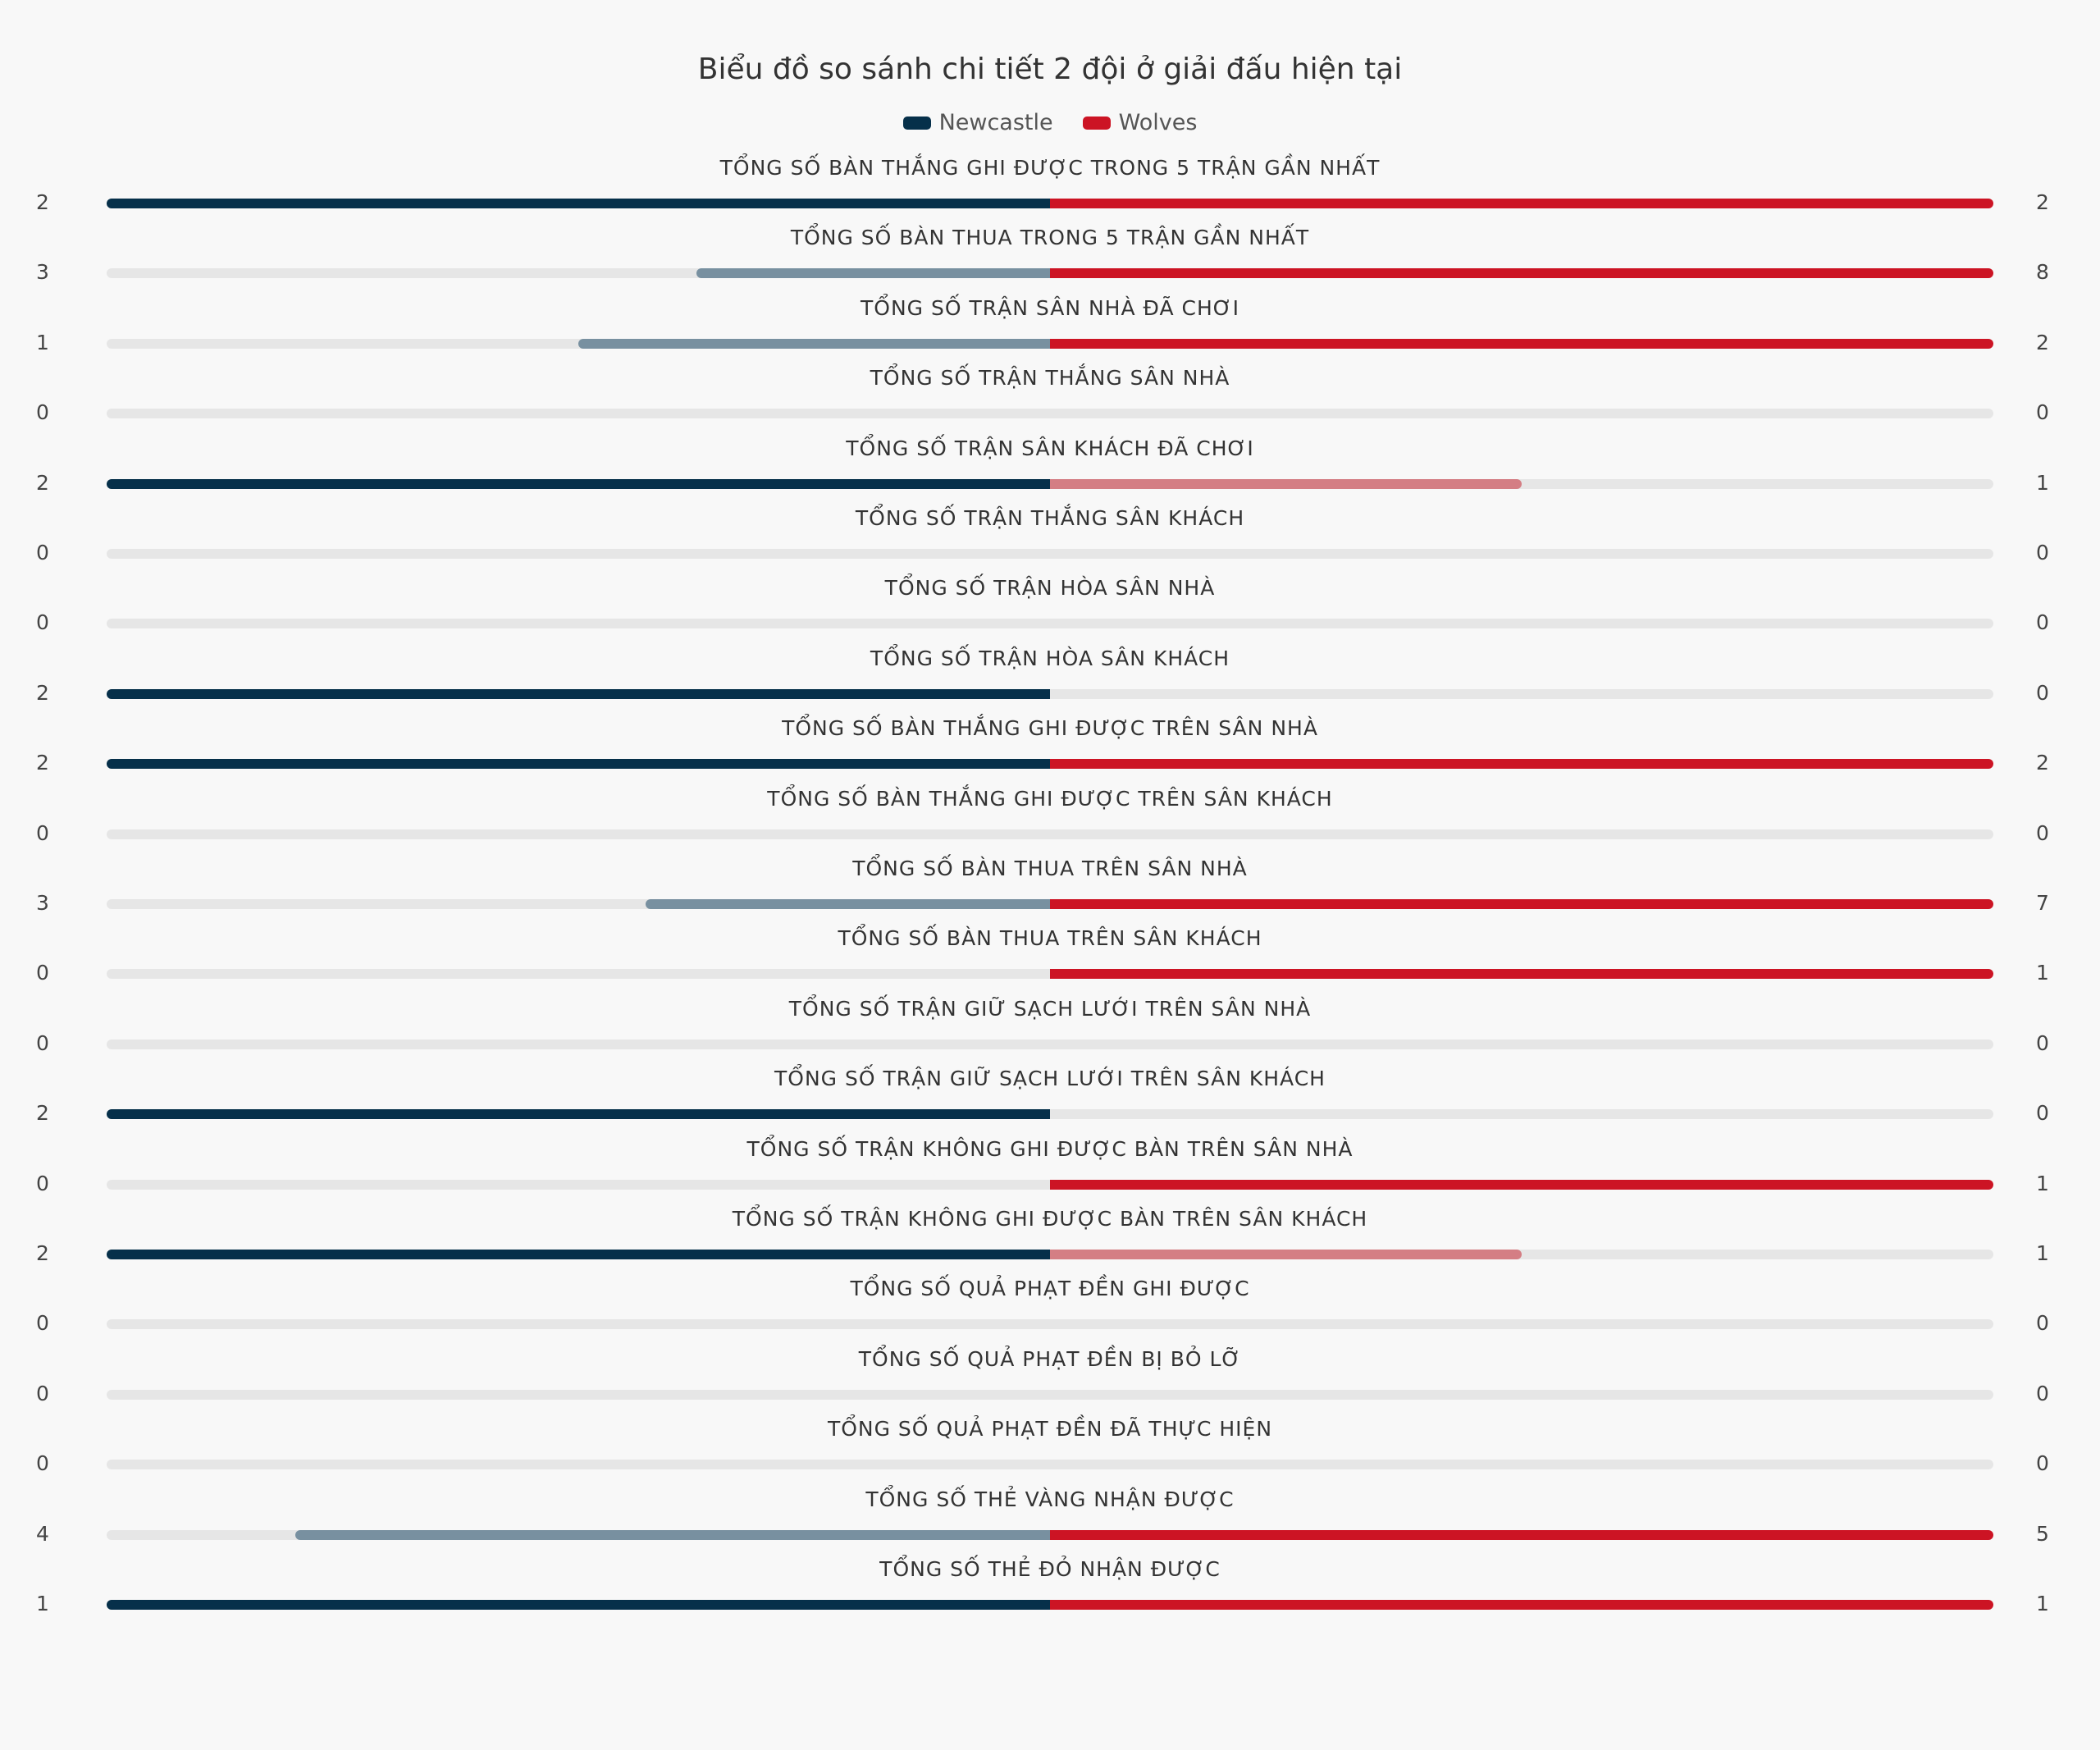 Image resolution: width=2100 pixels, height=1750 pixels. What do you see at coordinates (1050, 1008) in the screenshot?
I see `row-label: TỔNG SỐ TRẬN GIỮ SẠCH LƯỚI TRÊN SÂN NHÀ` at bounding box center [1050, 1008].